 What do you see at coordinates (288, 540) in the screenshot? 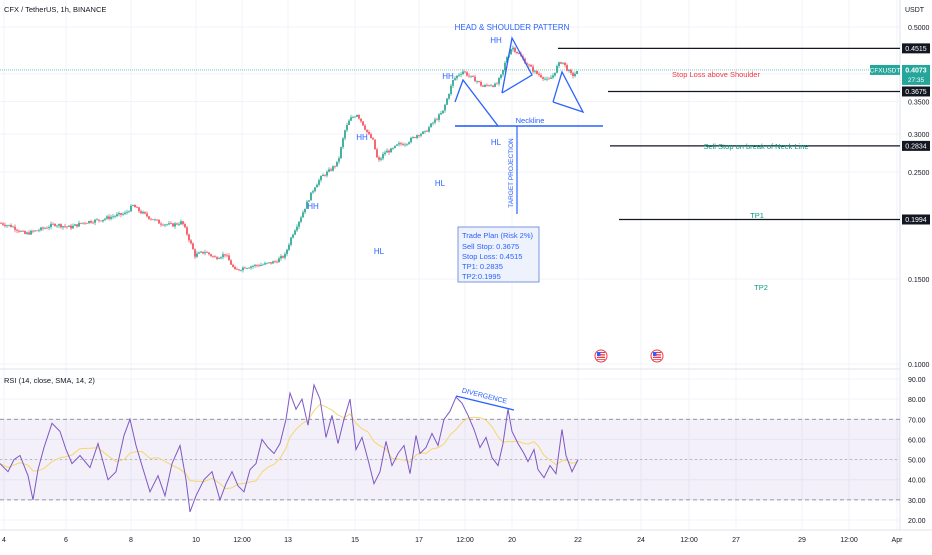
I see `time-tick-label: 13` at bounding box center [288, 540].